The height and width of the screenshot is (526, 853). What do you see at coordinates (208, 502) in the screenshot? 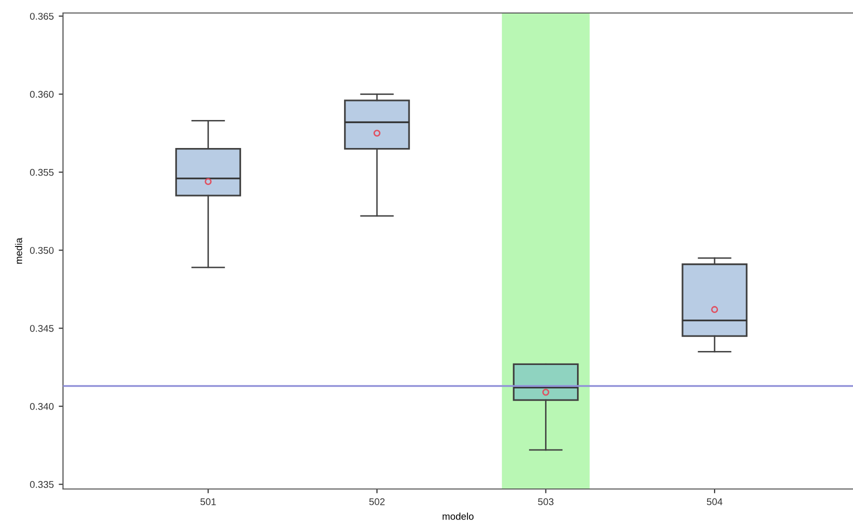
I see `x-tick-label: 501` at bounding box center [208, 502].